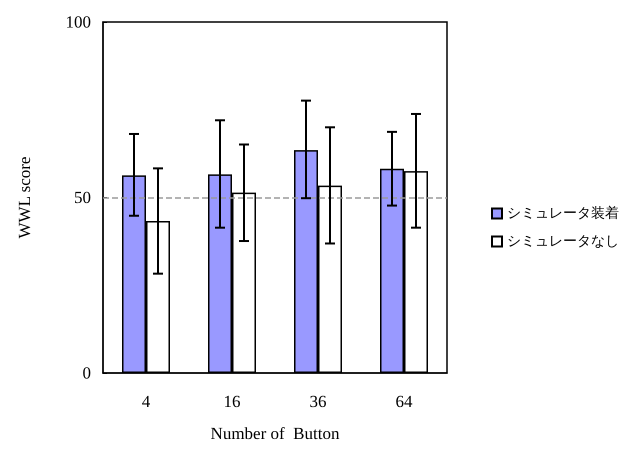 Image resolution: width=632 pixels, height=455 pixels. I want to click on x-tick-label: 16, so click(232, 401).